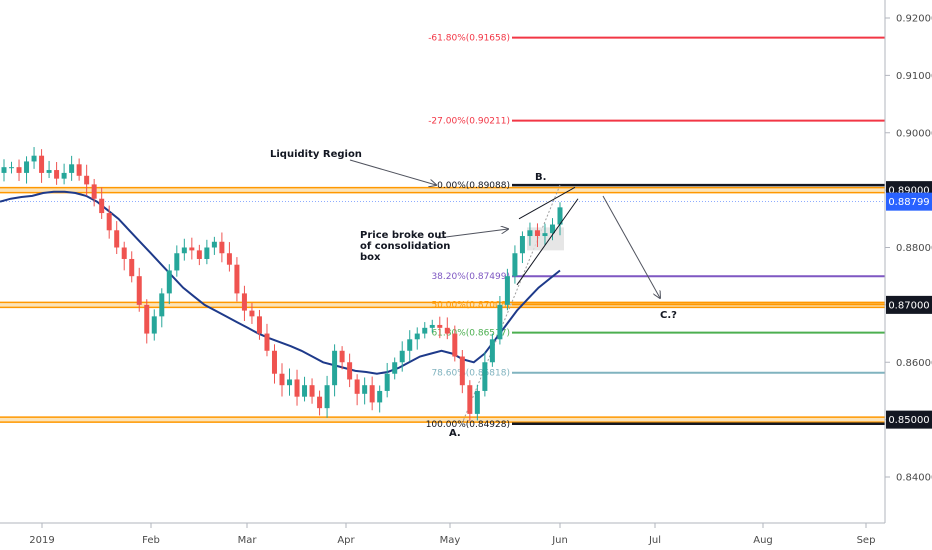 This screenshot has width=932, height=550. I want to click on x-tick-label-1: Feb, so click(151, 540).